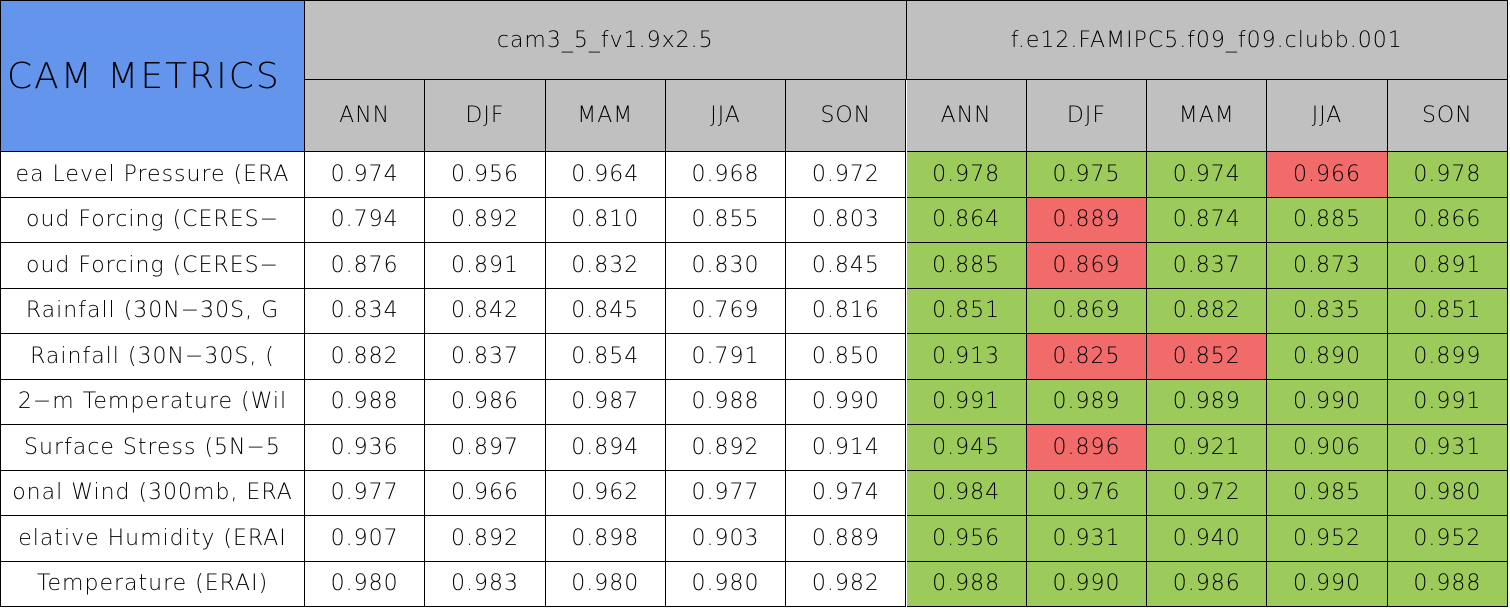 Image resolution: width=1510 pixels, height=611 pixels. Describe the element at coordinates (365, 311) in the screenshot. I see `metric-cell: 0.834` at that location.